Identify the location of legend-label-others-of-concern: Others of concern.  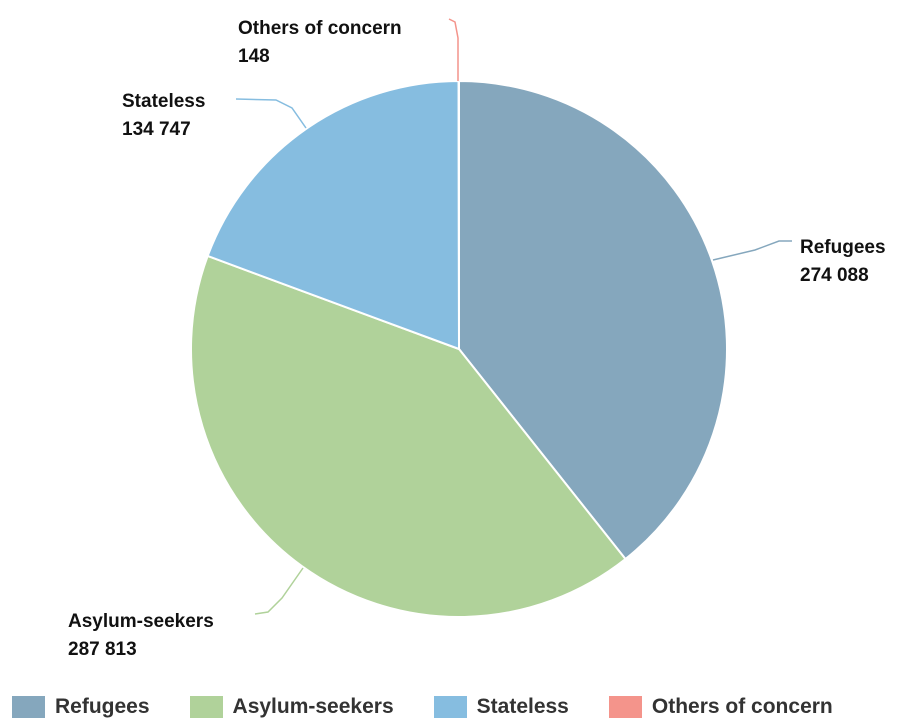
(742, 707).